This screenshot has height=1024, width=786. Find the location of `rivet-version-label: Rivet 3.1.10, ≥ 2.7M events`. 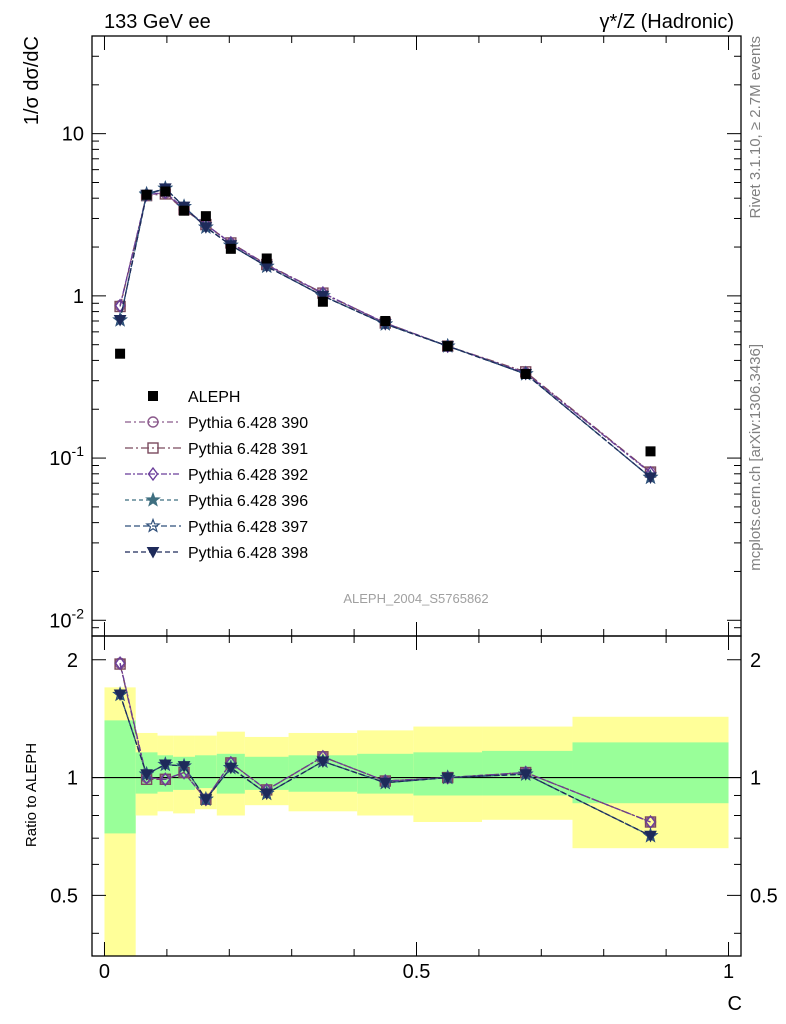

rivet-version-label: Rivet 3.1.10, ≥ 2.7M events is located at coordinates (755, 127).